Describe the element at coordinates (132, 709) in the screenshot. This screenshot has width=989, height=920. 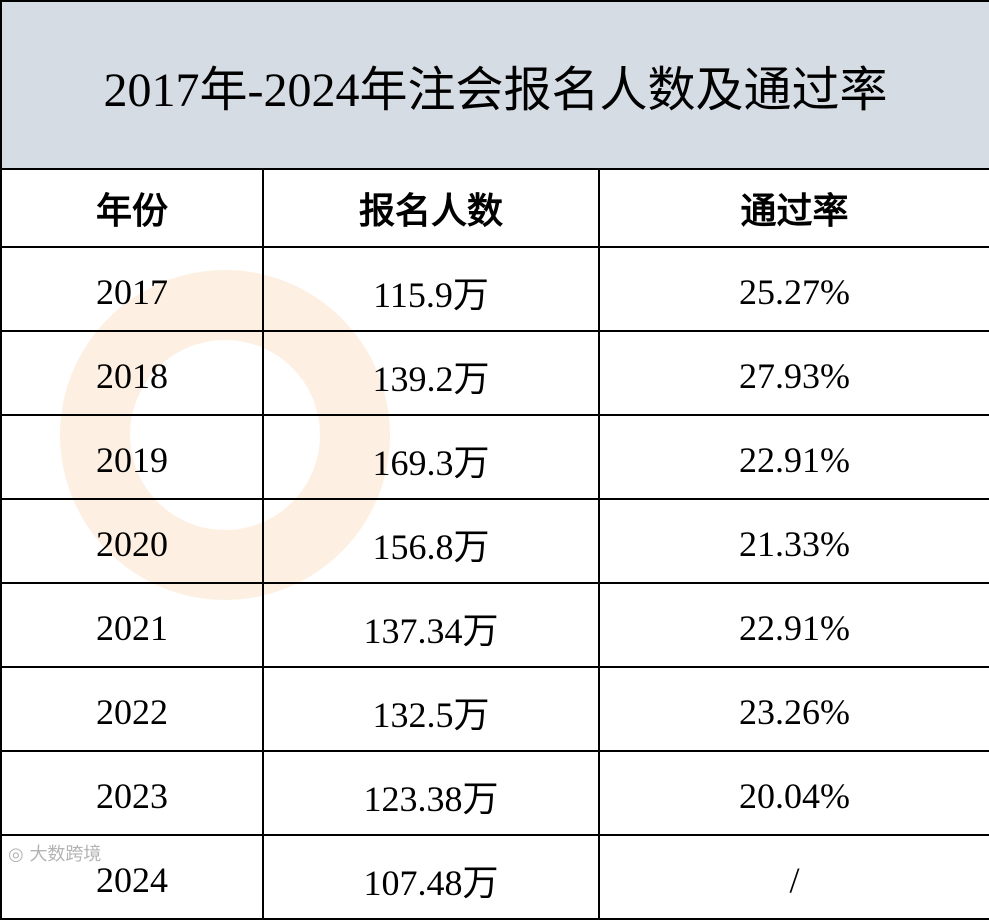
I see `year-cell: 2022` at that location.